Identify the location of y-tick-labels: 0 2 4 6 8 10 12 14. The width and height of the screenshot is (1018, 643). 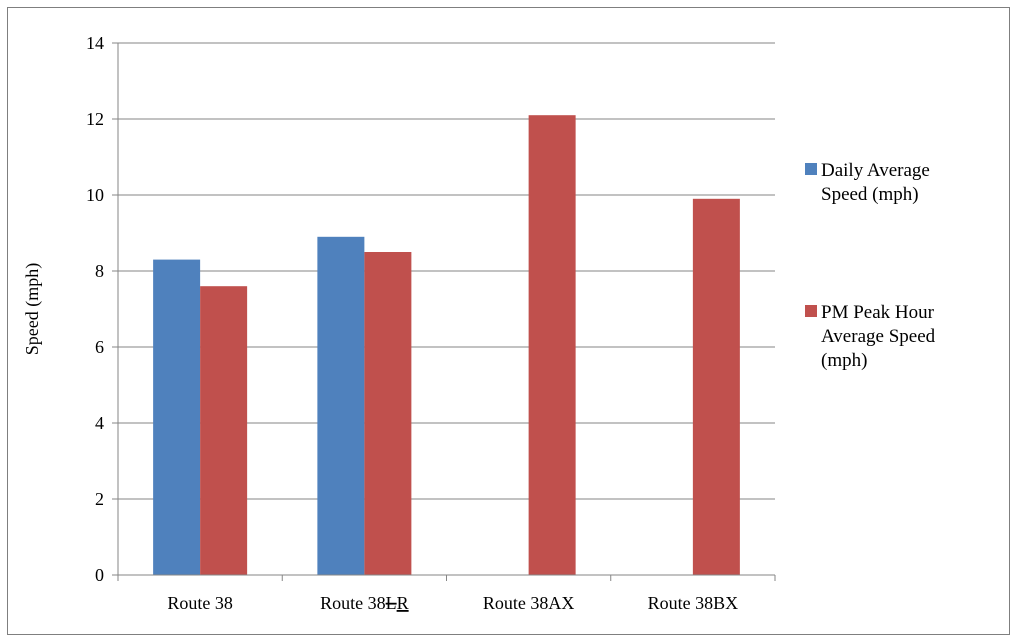
(95, 309).